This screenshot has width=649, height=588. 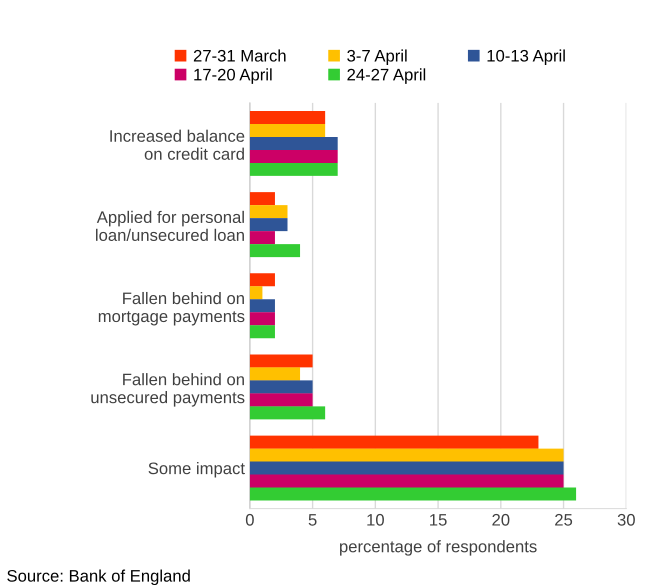 What do you see at coordinates (375, 520) in the screenshot?
I see `x-tick-label: 10` at bounding box center [375, 520].